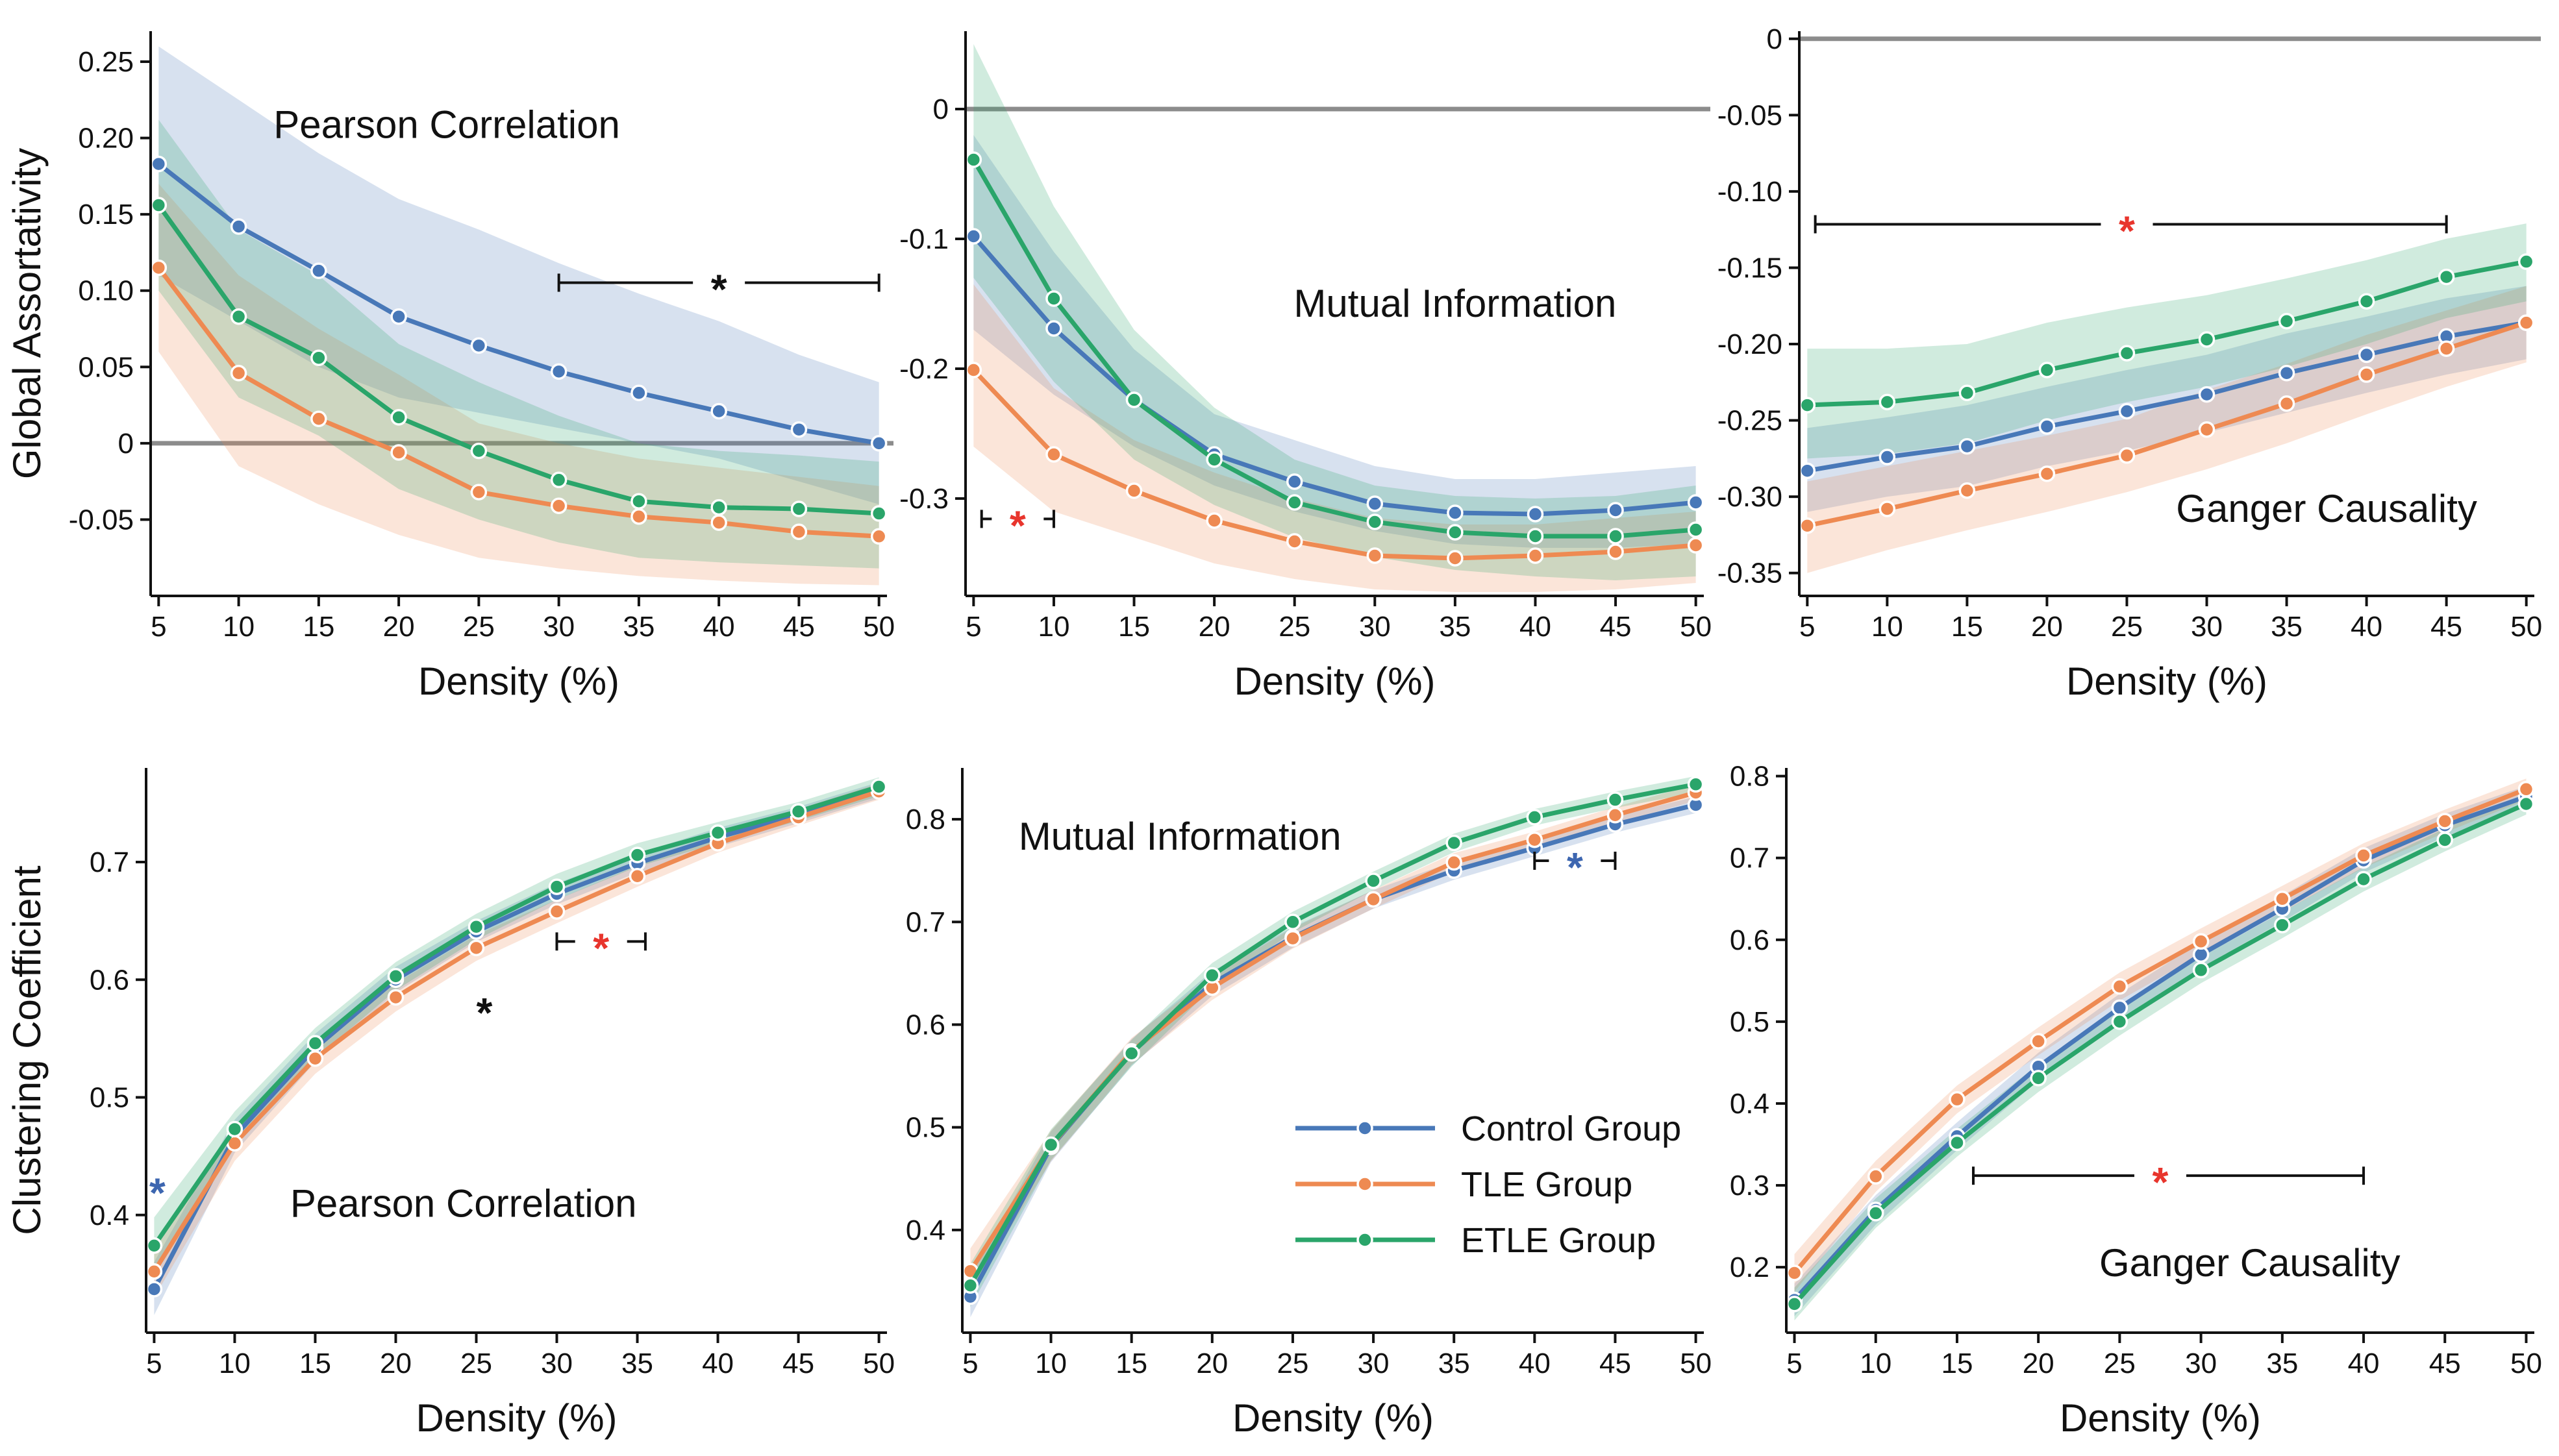 Image resolution: width=2559 pixels, height=1456 pixels. I want to click on y-axis-title: Clustering Coefficient, so click(27, 1050).